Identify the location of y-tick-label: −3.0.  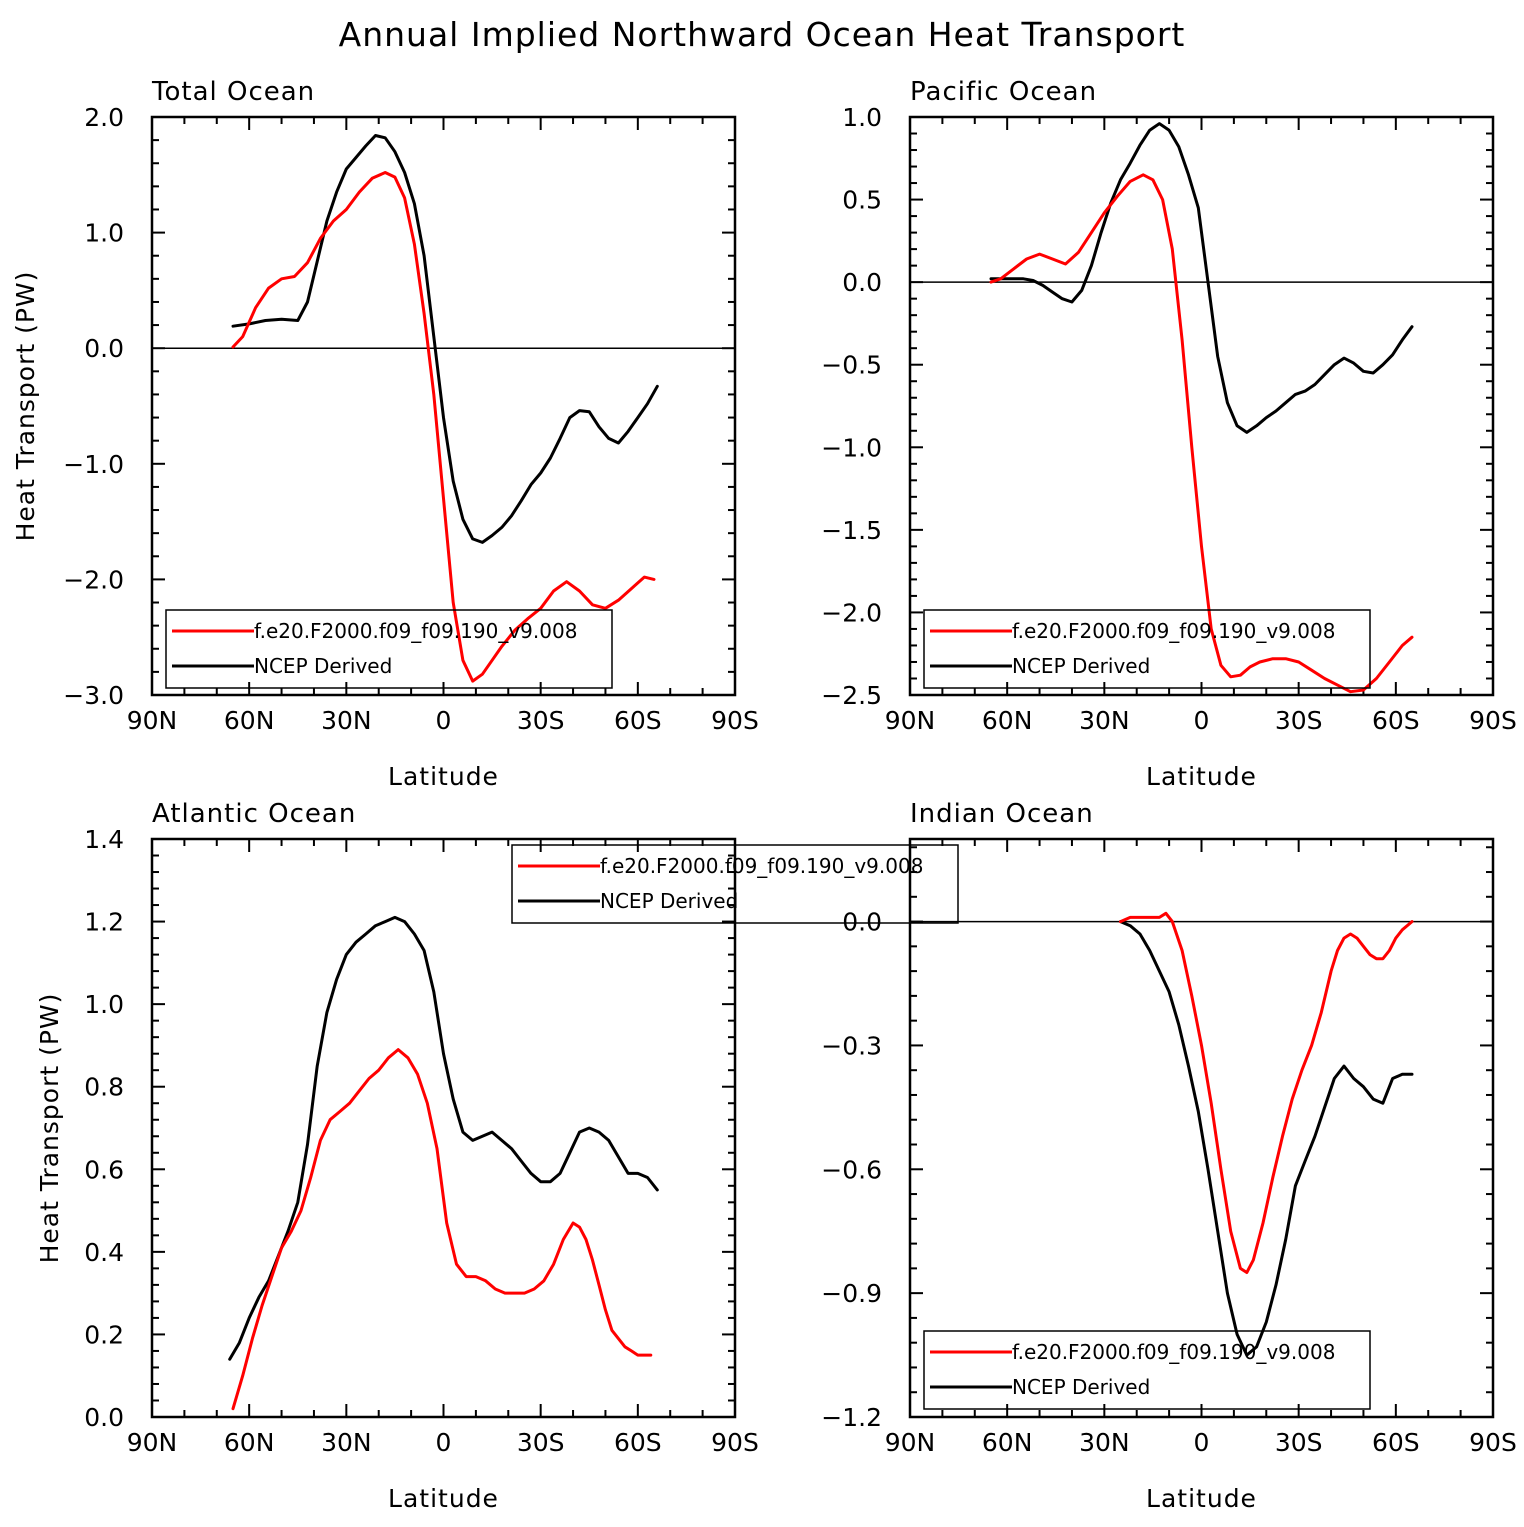
(93, 695).